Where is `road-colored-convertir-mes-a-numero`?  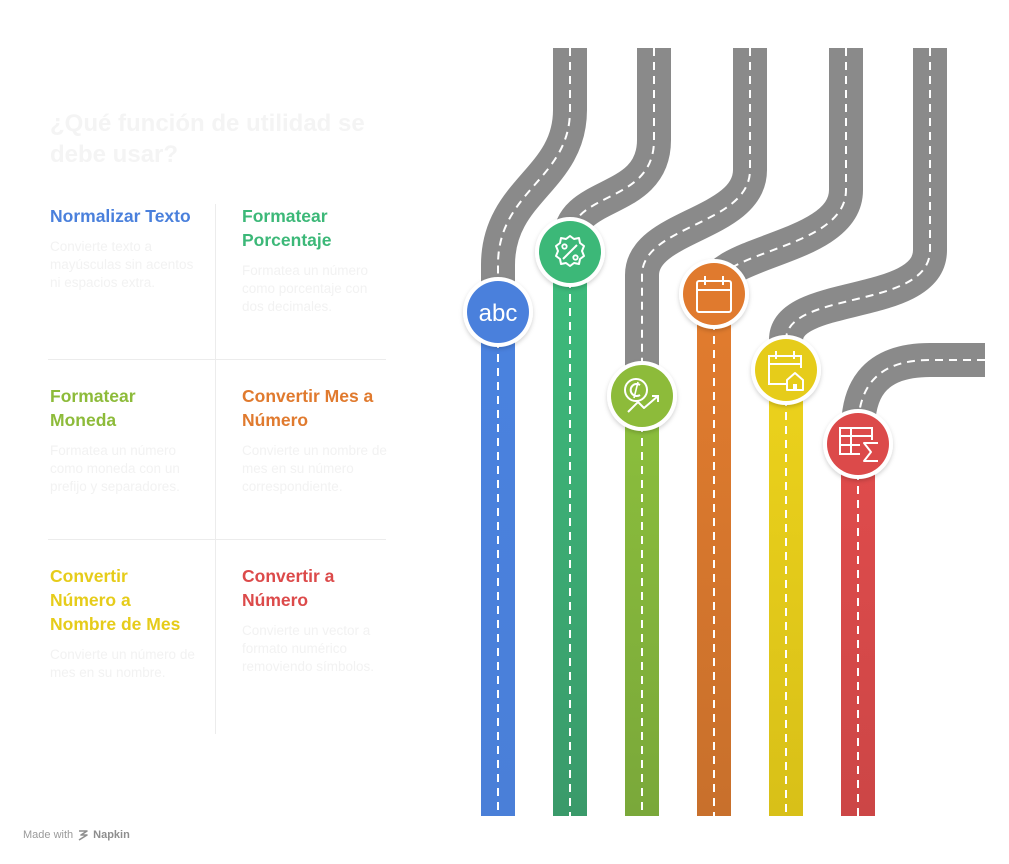
road-colored-convertir-mes-a-numero is located at coordinates (714, 555).